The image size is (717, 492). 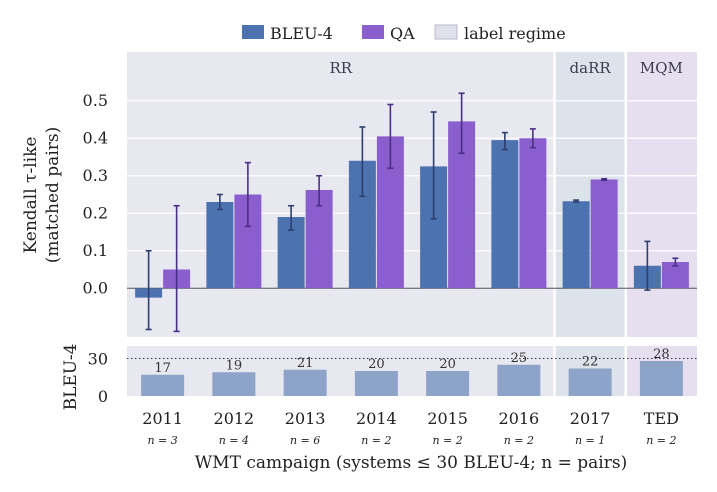 What do you see at coordinates (103, 396) in the screenshot?
I see `bleu-y-tick-label: 0` at bounding box center [103, 396].